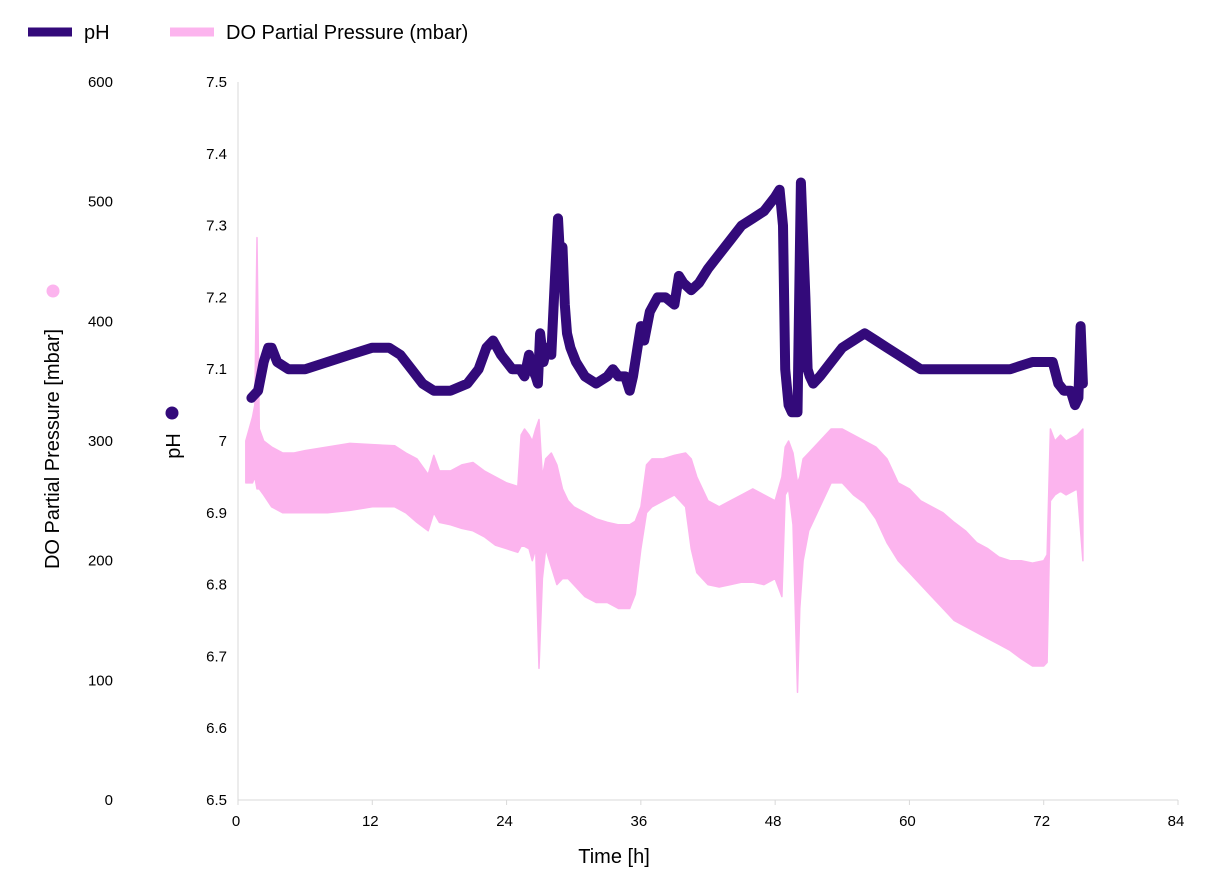  What do you see at coordinates (100, 202) in the screenshot?
I see `left-tick-label: 500` at bounding box center [100, 202].